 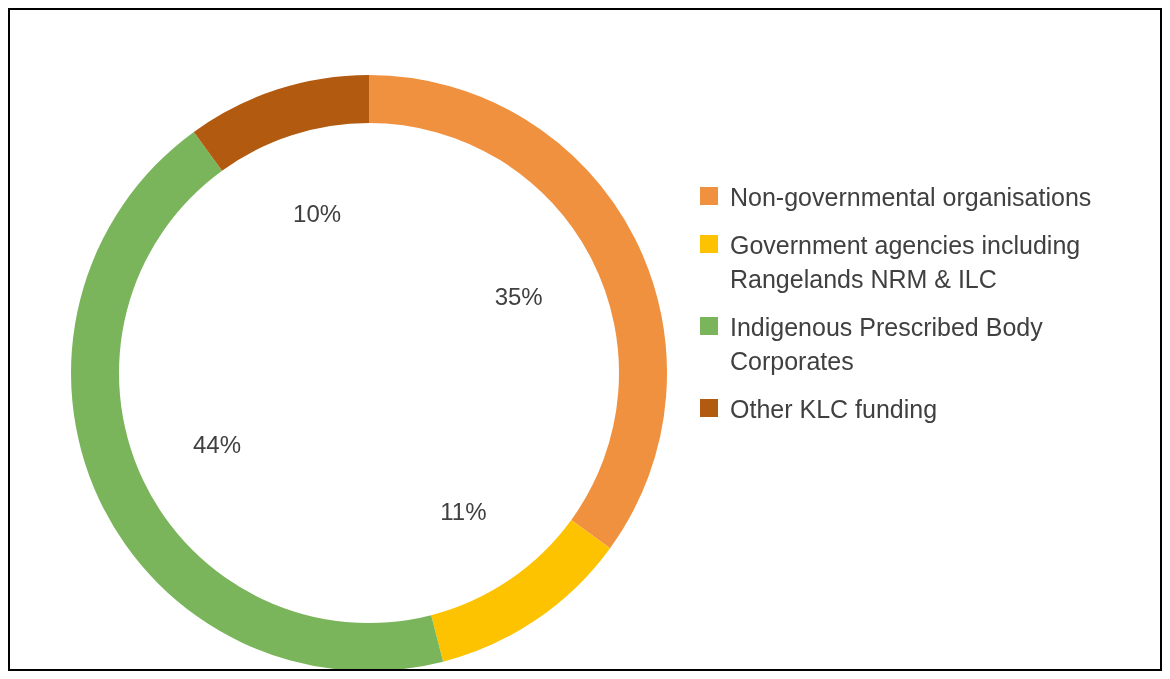 I want to click on legend-label: Government agencies including Rangelands NRM & ILC, so click(x=906, y=262).